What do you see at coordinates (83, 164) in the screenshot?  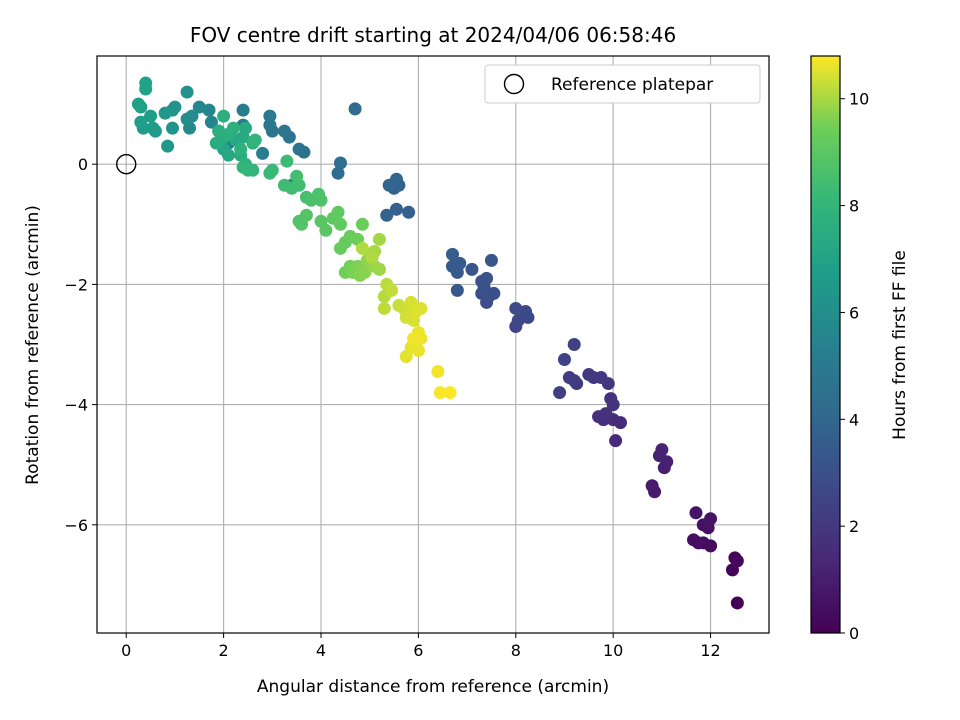 I see `y-tick-label: 0` at bounding box center [83, 164].